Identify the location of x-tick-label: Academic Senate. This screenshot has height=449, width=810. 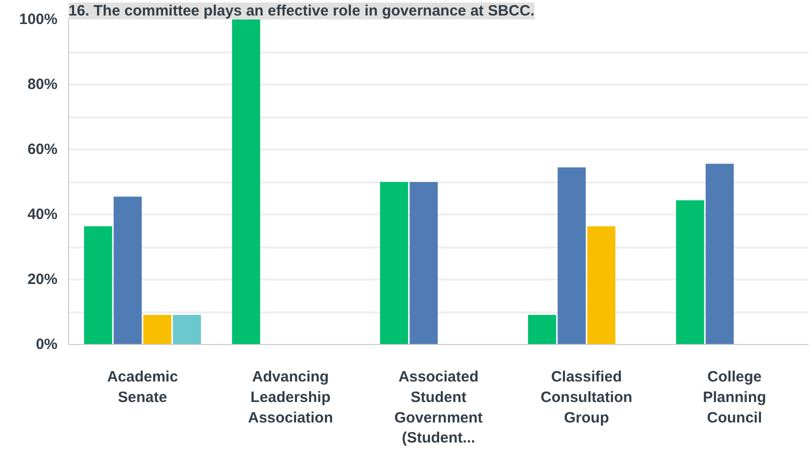
(142, 387).